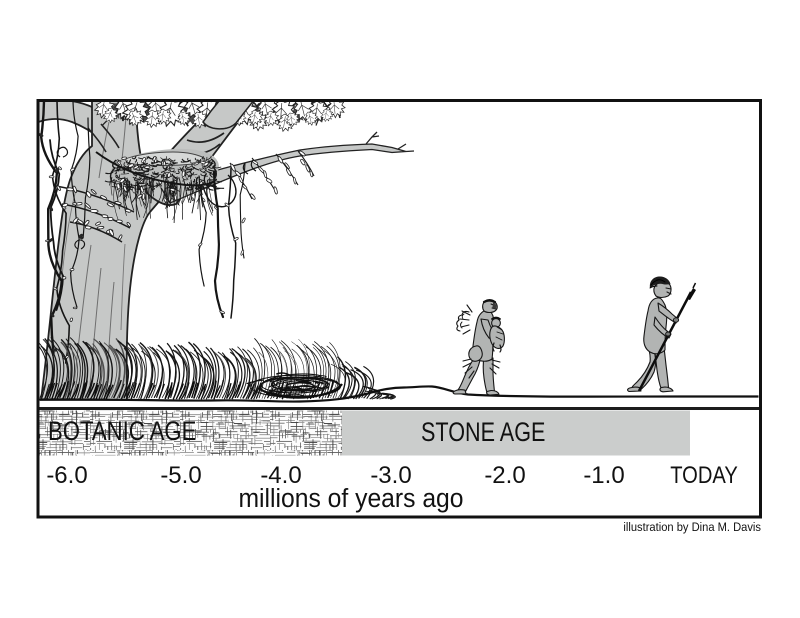 Image resolution: width=800 pixels, height=618 pixels. What do you see at coordinates (180, 475) in the screenshot?
I see `svg-text: -5.0` at bounding box center [180, 475].